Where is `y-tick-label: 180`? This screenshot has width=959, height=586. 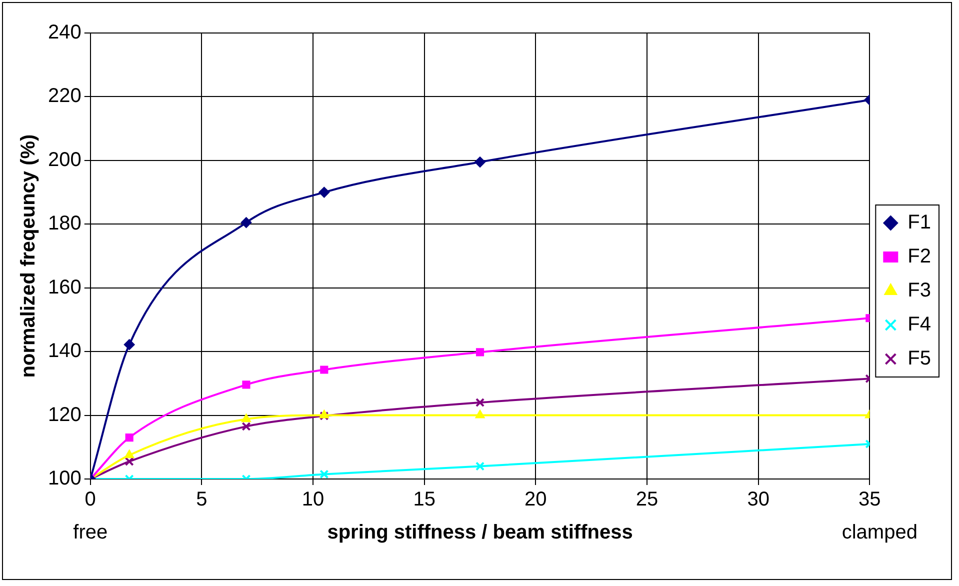
y-tick-label: 180 is located at coordinates (65, 223).